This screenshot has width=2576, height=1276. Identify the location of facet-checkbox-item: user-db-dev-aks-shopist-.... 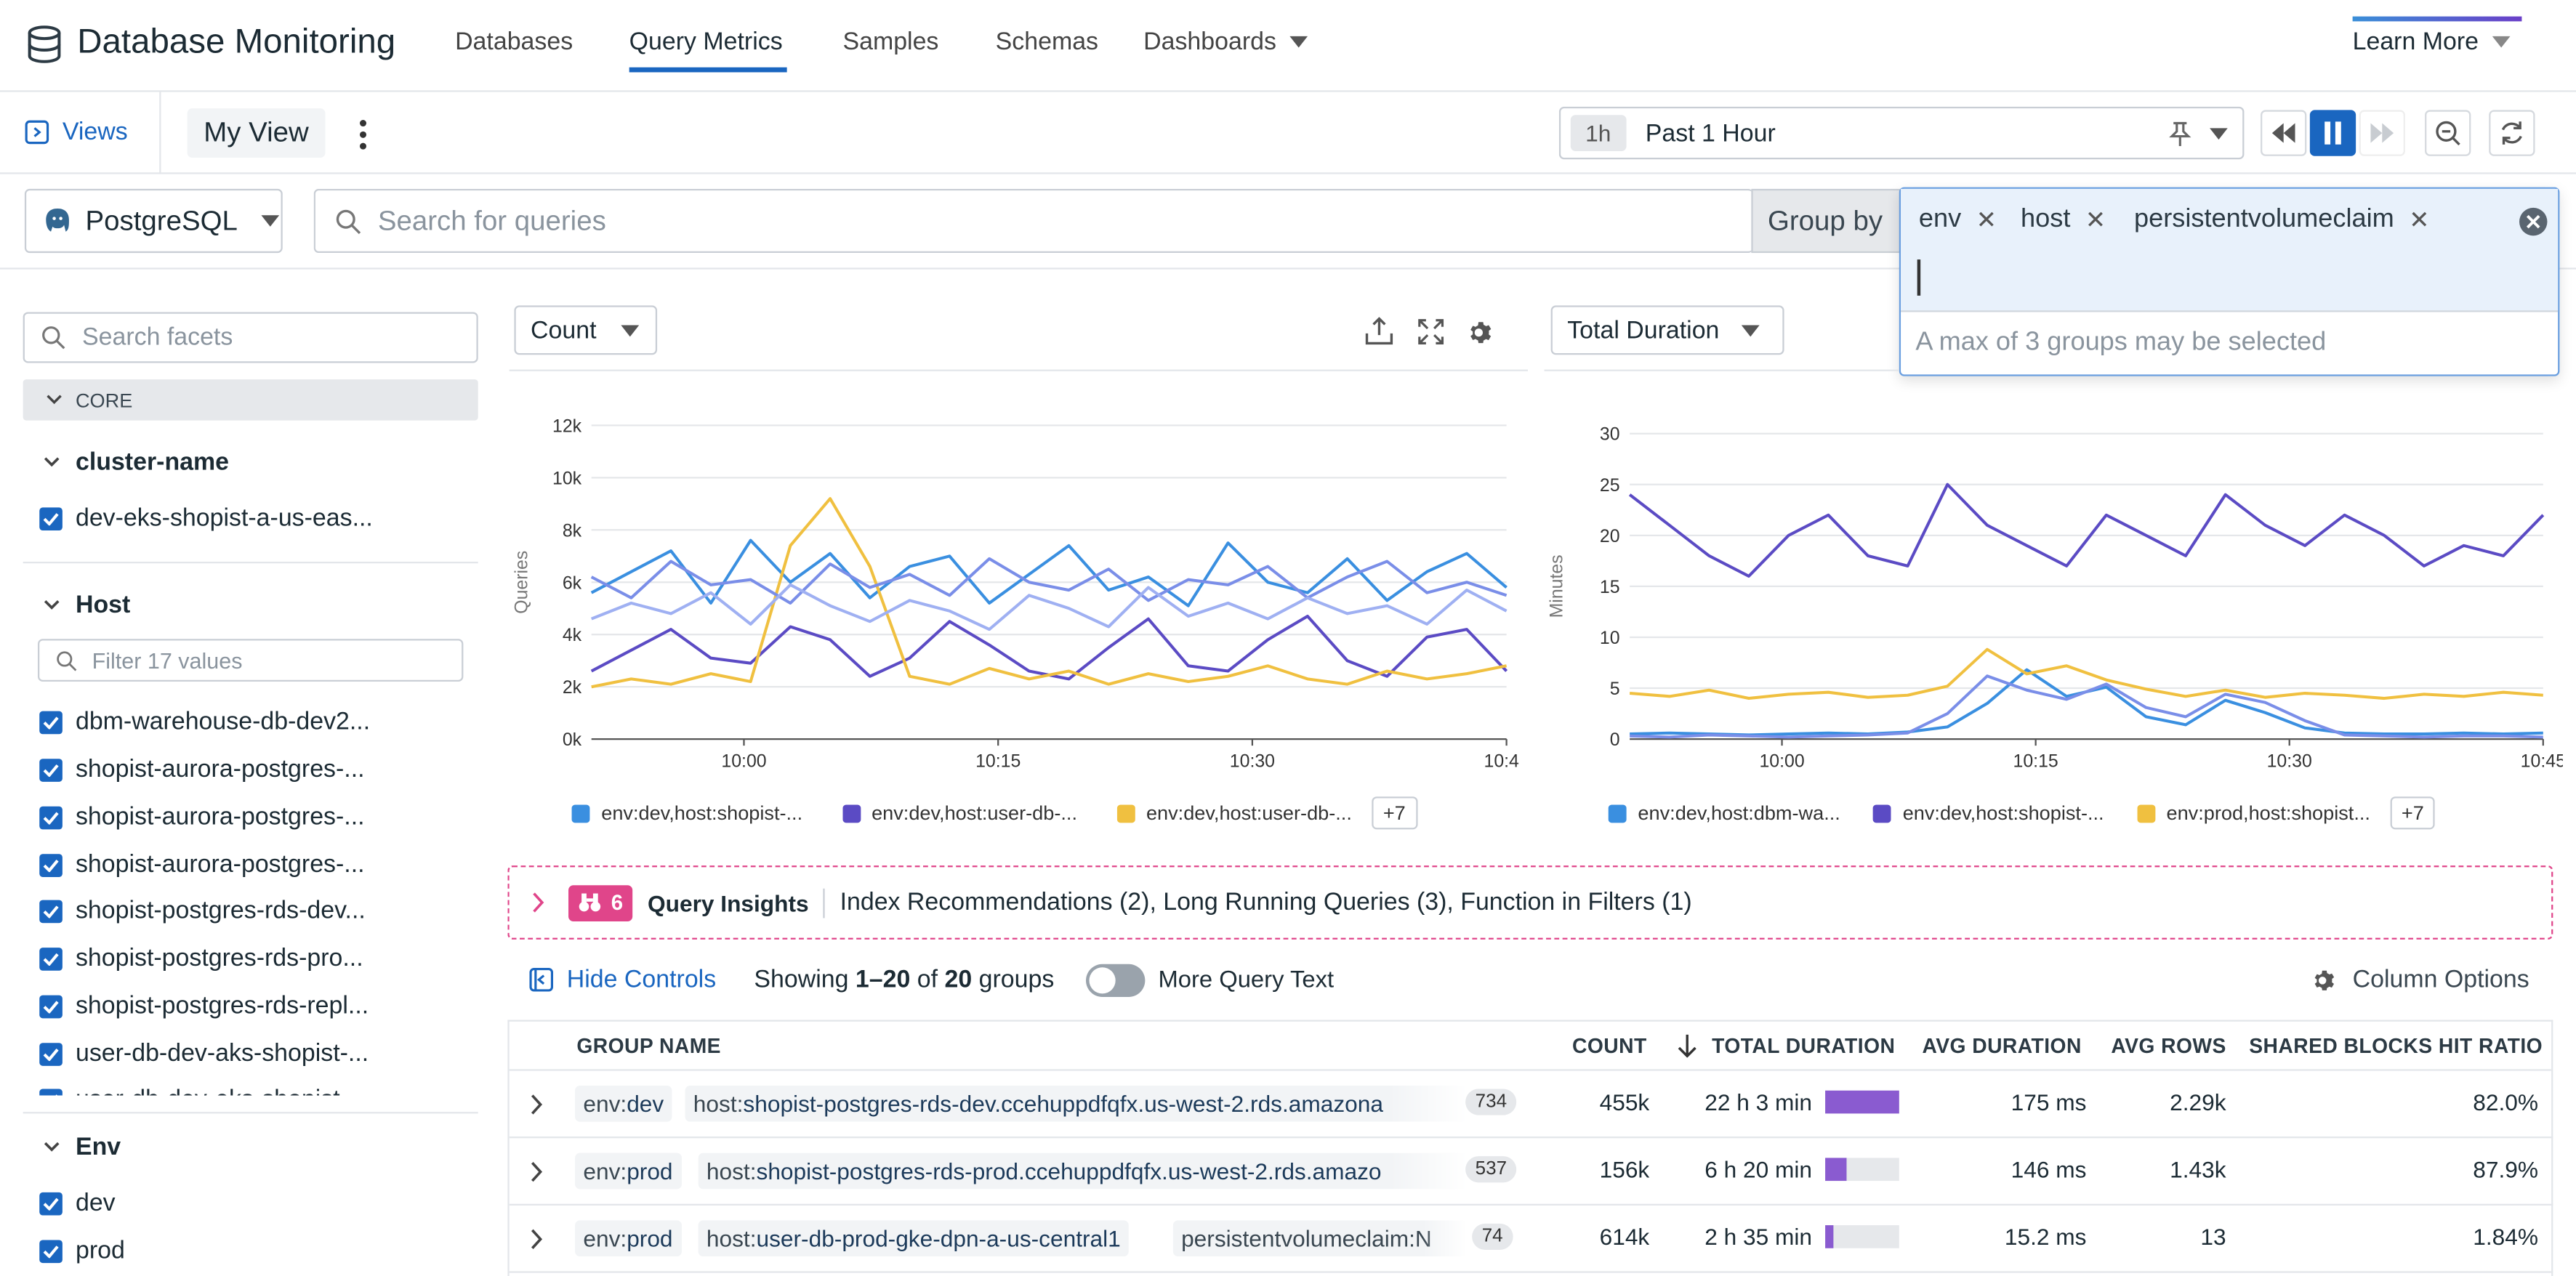
(204, 1053).